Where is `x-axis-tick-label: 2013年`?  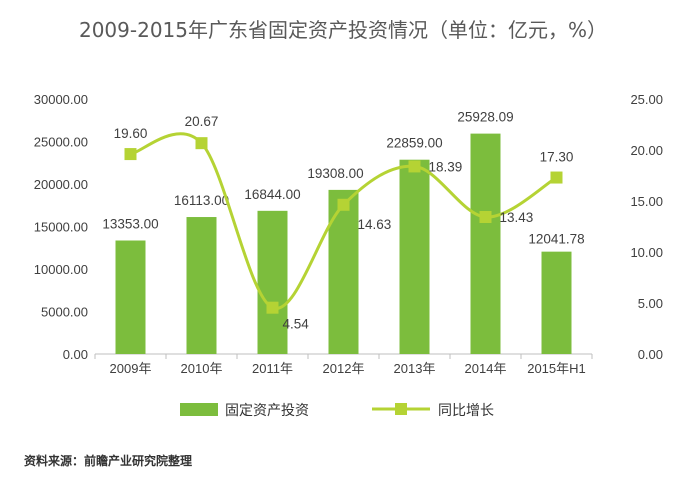
x-axis-tick-label: 2013年 is located at coordinates (415, 368).